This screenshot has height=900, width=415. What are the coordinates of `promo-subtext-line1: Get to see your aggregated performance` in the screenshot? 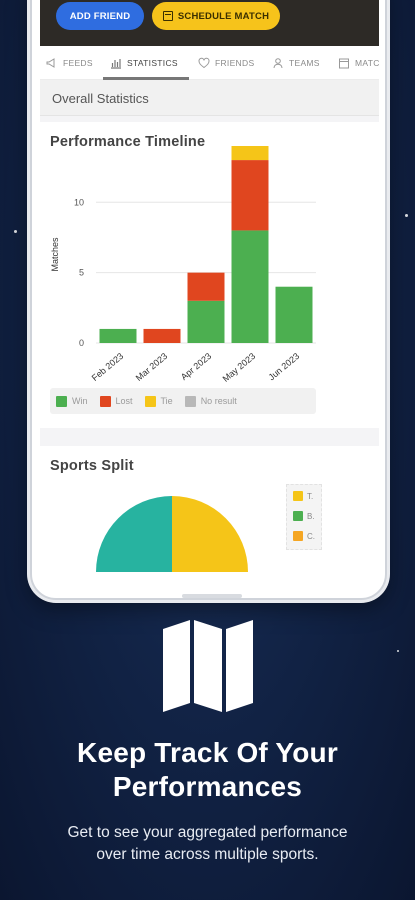 It's located at (207, 832).